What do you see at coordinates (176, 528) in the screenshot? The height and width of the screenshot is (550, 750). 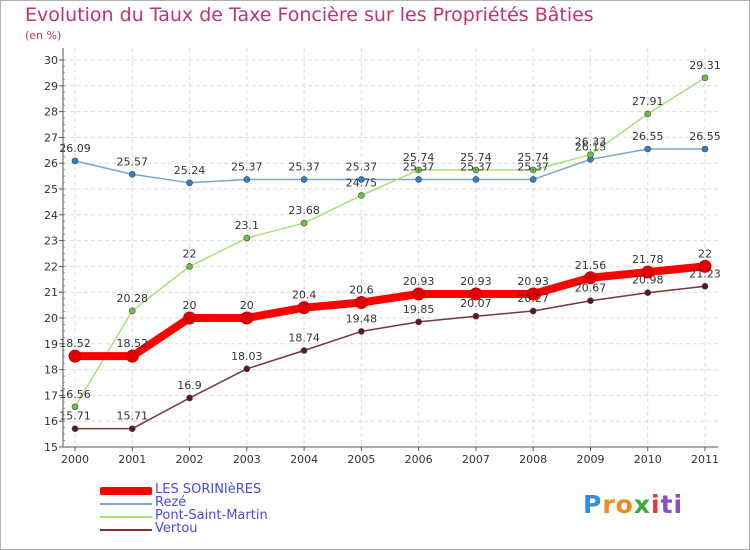 I see `legend-label: Vertou` at bounding box center [176, 528].